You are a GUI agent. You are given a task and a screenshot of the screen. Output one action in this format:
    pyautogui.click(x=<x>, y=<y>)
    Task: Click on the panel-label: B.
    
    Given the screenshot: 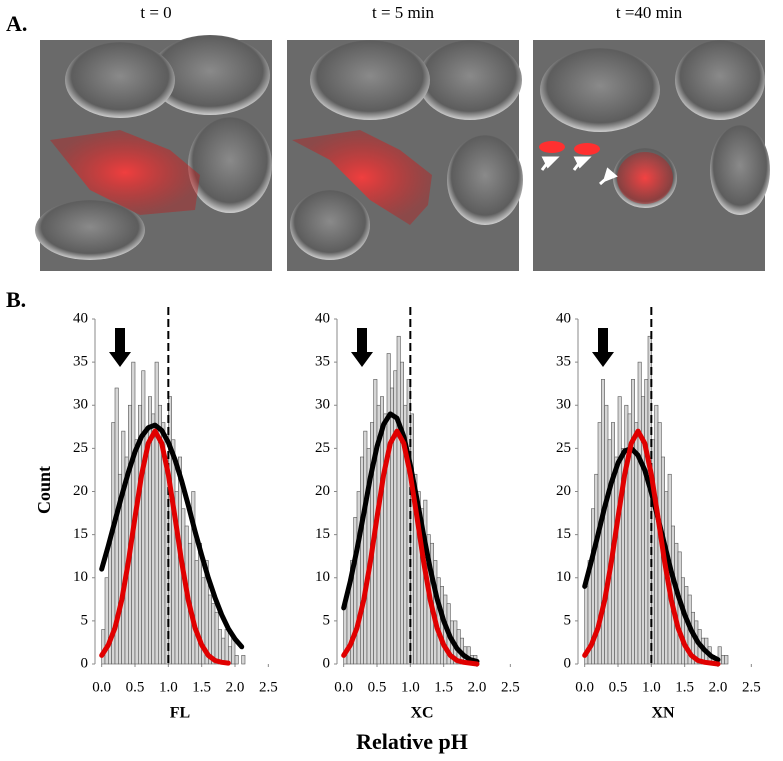 What is the action you would take?
    pyautogui.click(x=16, y=299)
    